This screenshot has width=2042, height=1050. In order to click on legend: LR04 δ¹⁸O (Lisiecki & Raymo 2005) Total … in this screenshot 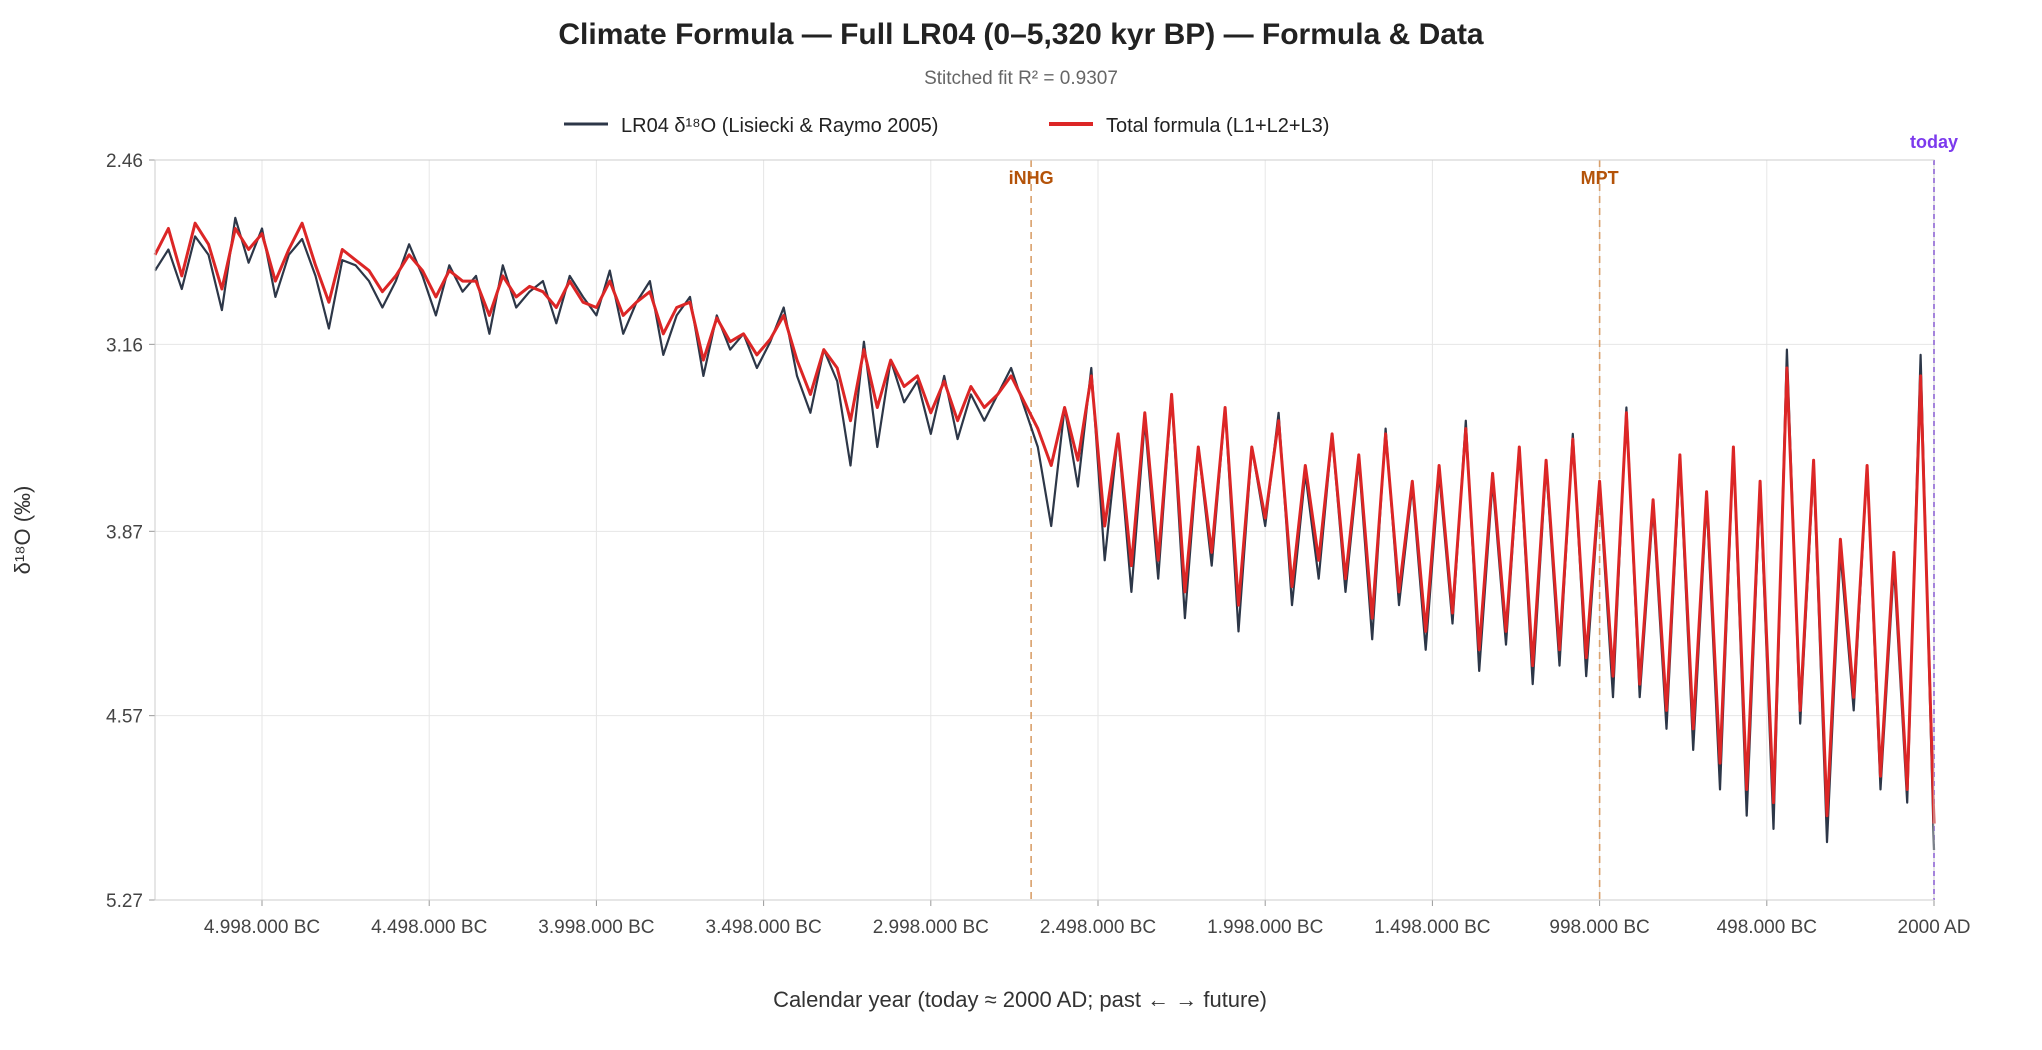, I will do `click(946, 126)`.